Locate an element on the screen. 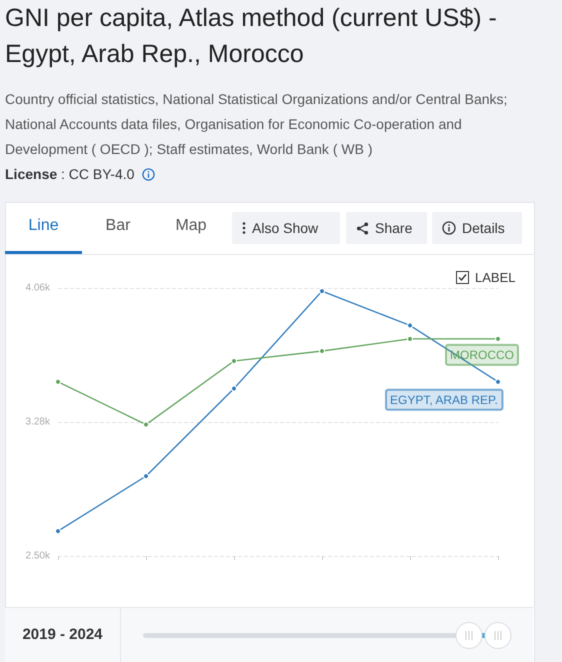 The height and width of the screenshot is (662, 562). text: LABEL is located at coordinates (495, 277).